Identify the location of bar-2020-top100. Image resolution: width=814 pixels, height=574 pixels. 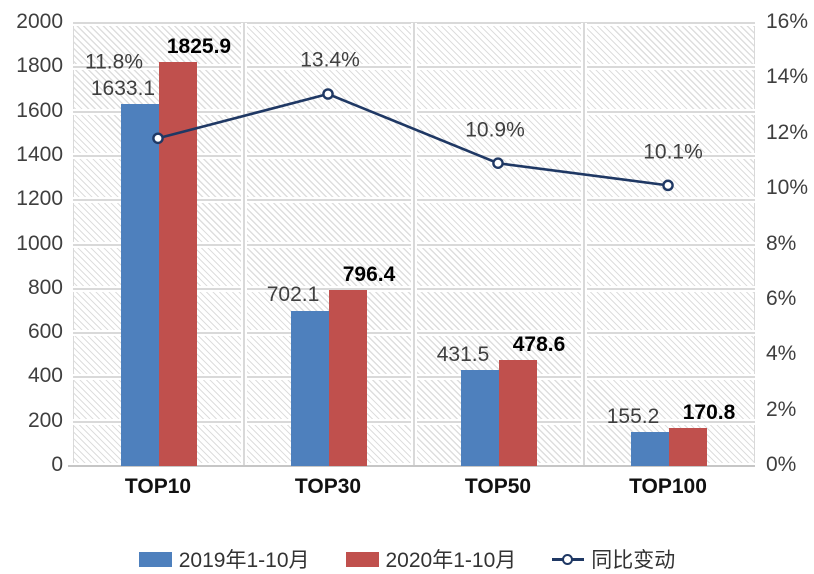
(688, 447).